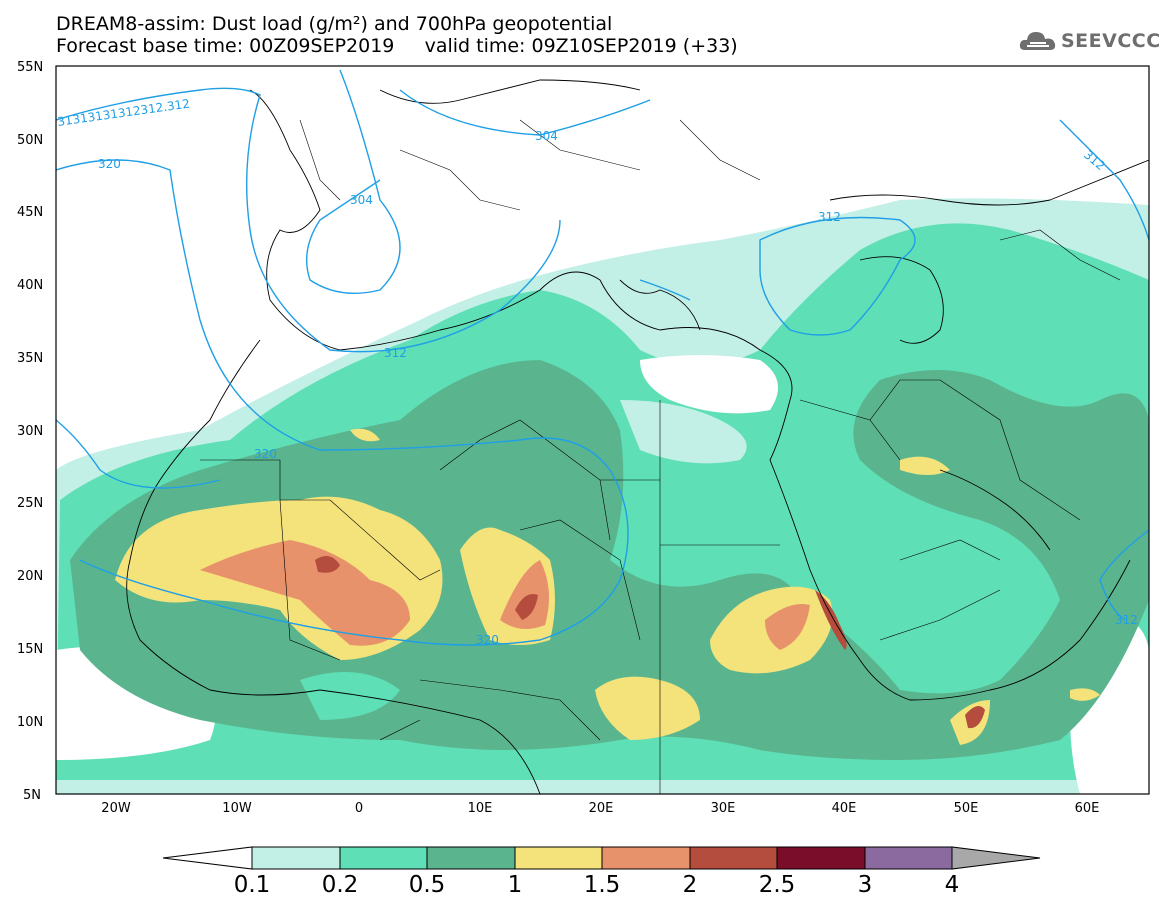 Image resolution: width=1165 pixels, height=907 pixels. Describe the element at coordinates (340, 885) in the screenshot. I see `colorbar-label: 0.2` at that location.